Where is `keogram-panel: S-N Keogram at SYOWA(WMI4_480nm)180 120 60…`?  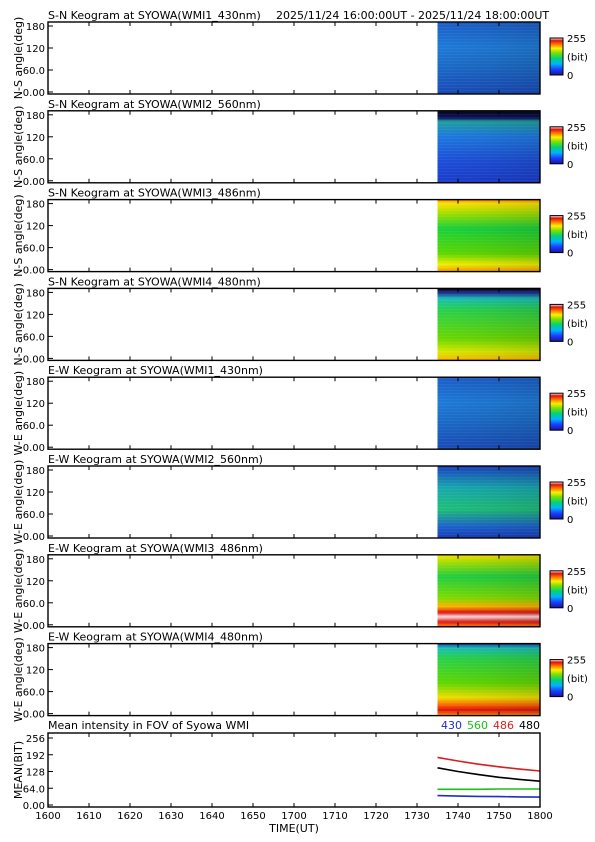 keogram-panel: S-N Keogram at SYOWA(WMI4_480nm)180 120 60… is located at coordinates (300, 320).